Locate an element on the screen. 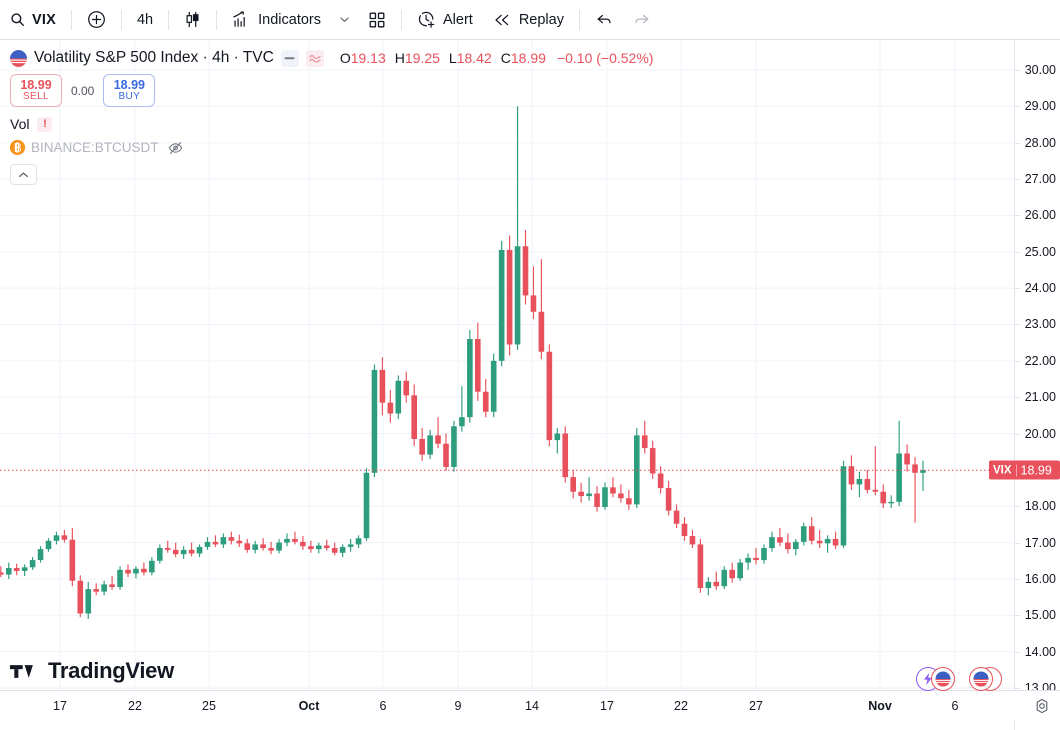  volume-legend-row: Vol ! is located at coordinates (31, 124).